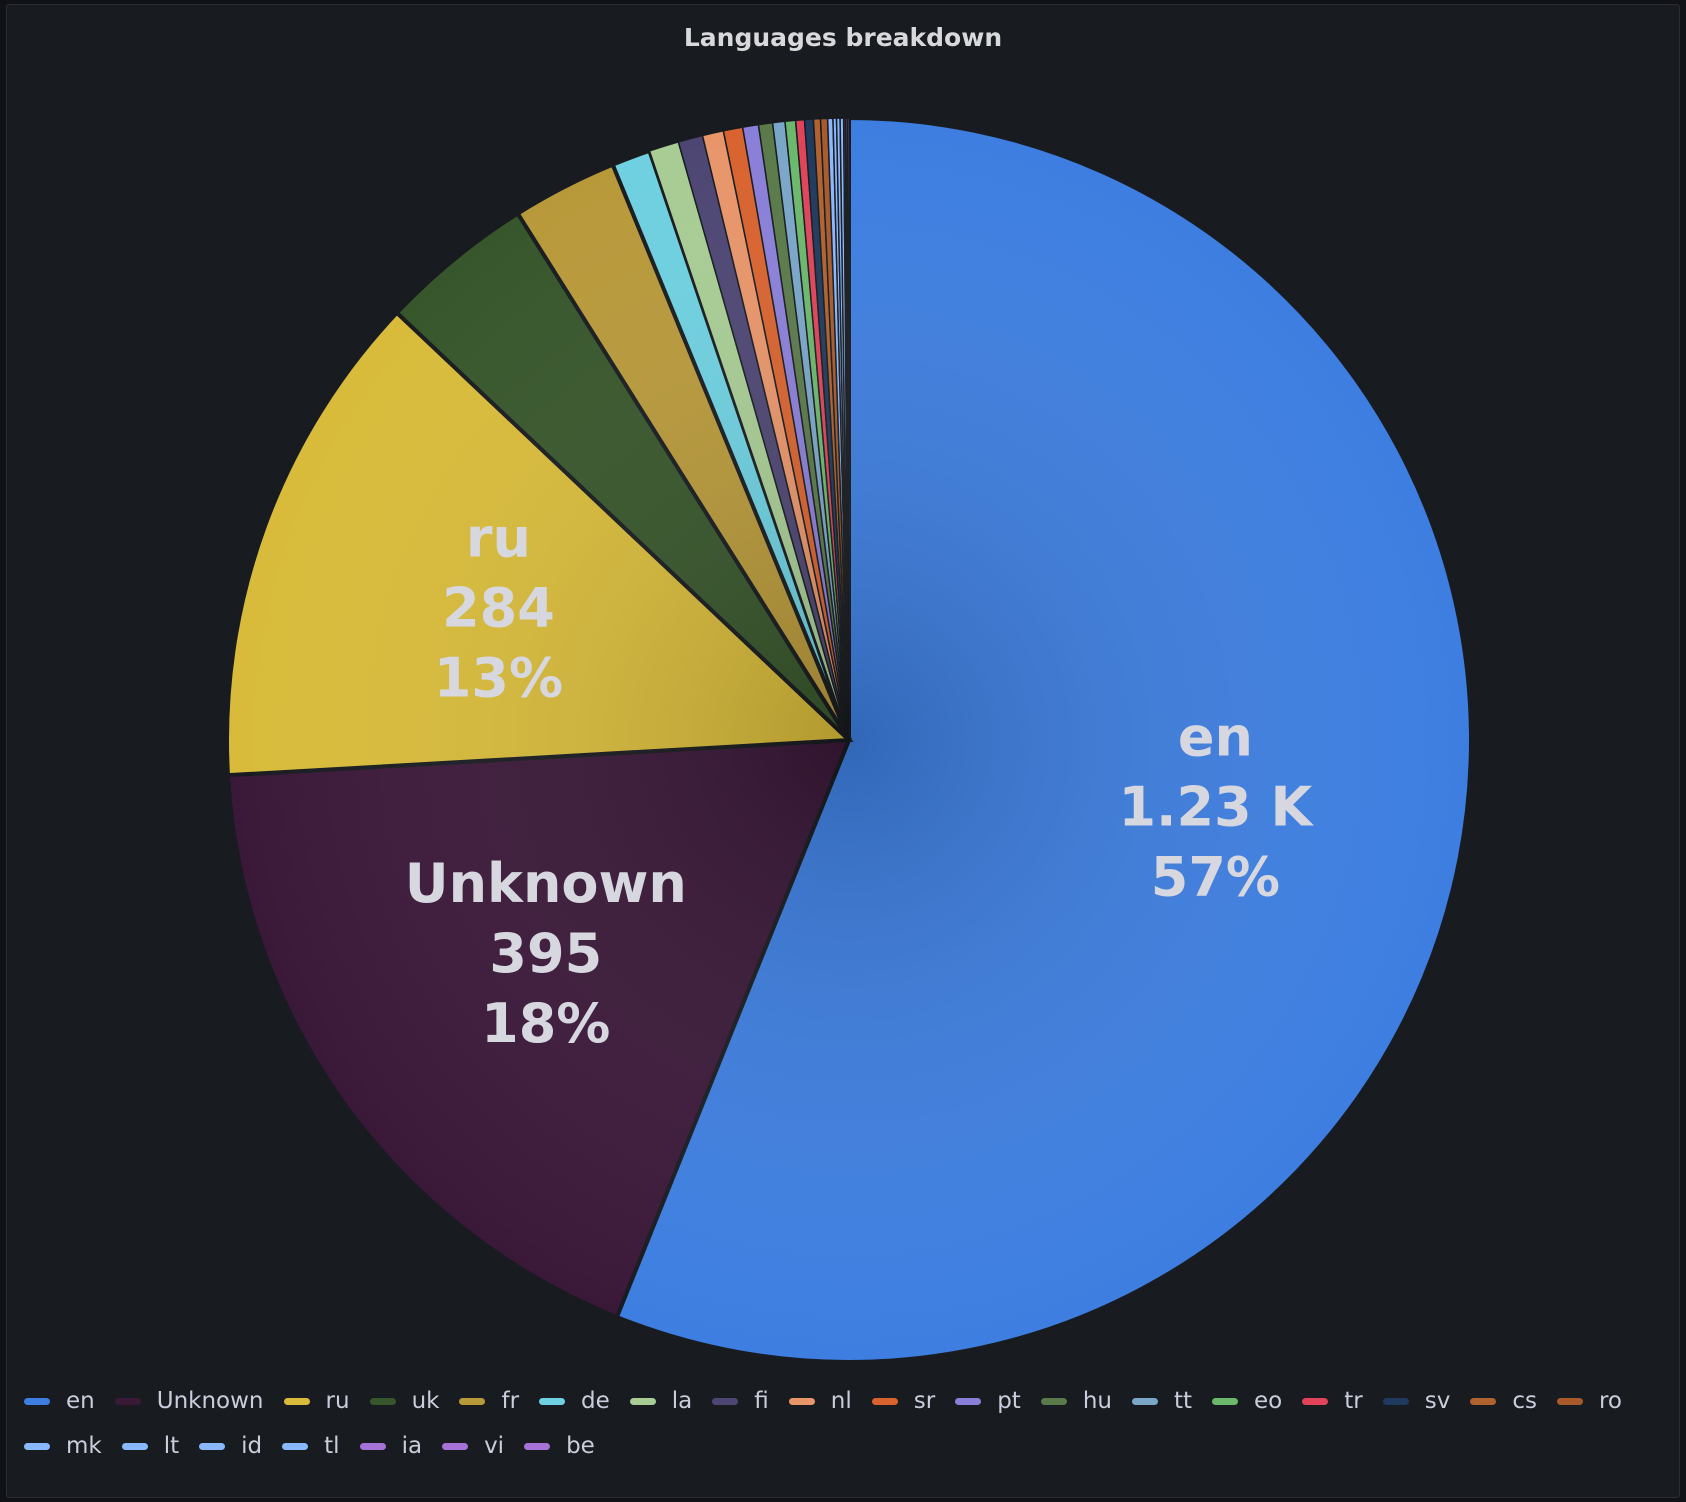 The image size is (1686, 1502). What do you see at coordinates (545, 1023) in the screenshot?
I see `slice-percent: 18%` at bounding box center [545, 1023].